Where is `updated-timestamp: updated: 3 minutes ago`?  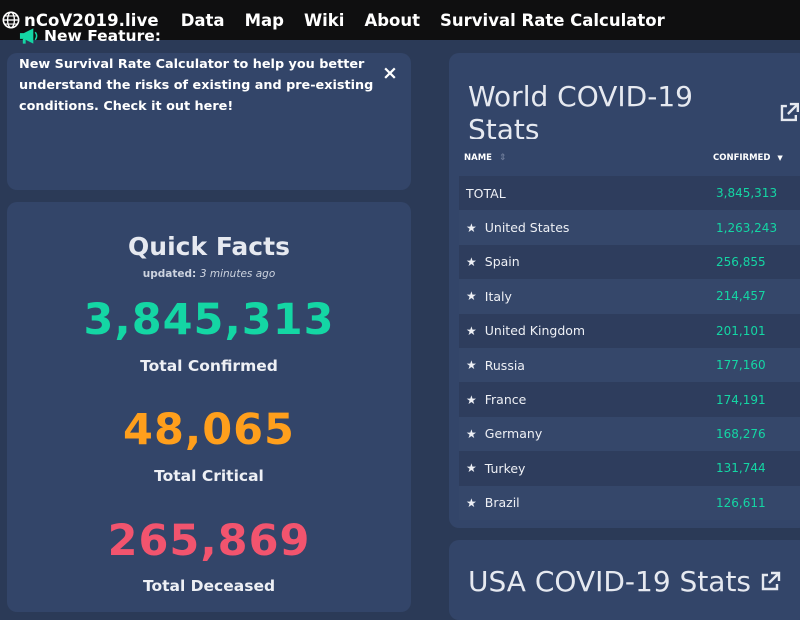
updated-timestamp: updated: 3 minutes ago is located at coordinates (209, 274).